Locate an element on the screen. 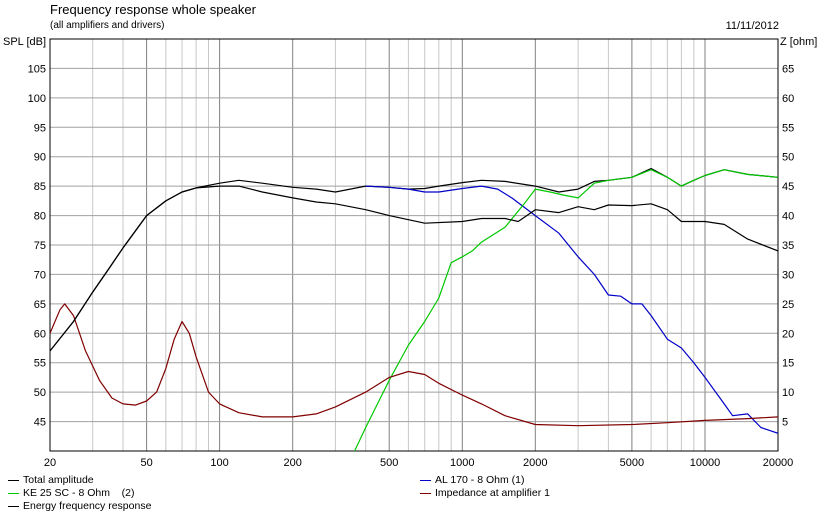  y-right-tick-label: 20 is located at coordinates (788, 334).